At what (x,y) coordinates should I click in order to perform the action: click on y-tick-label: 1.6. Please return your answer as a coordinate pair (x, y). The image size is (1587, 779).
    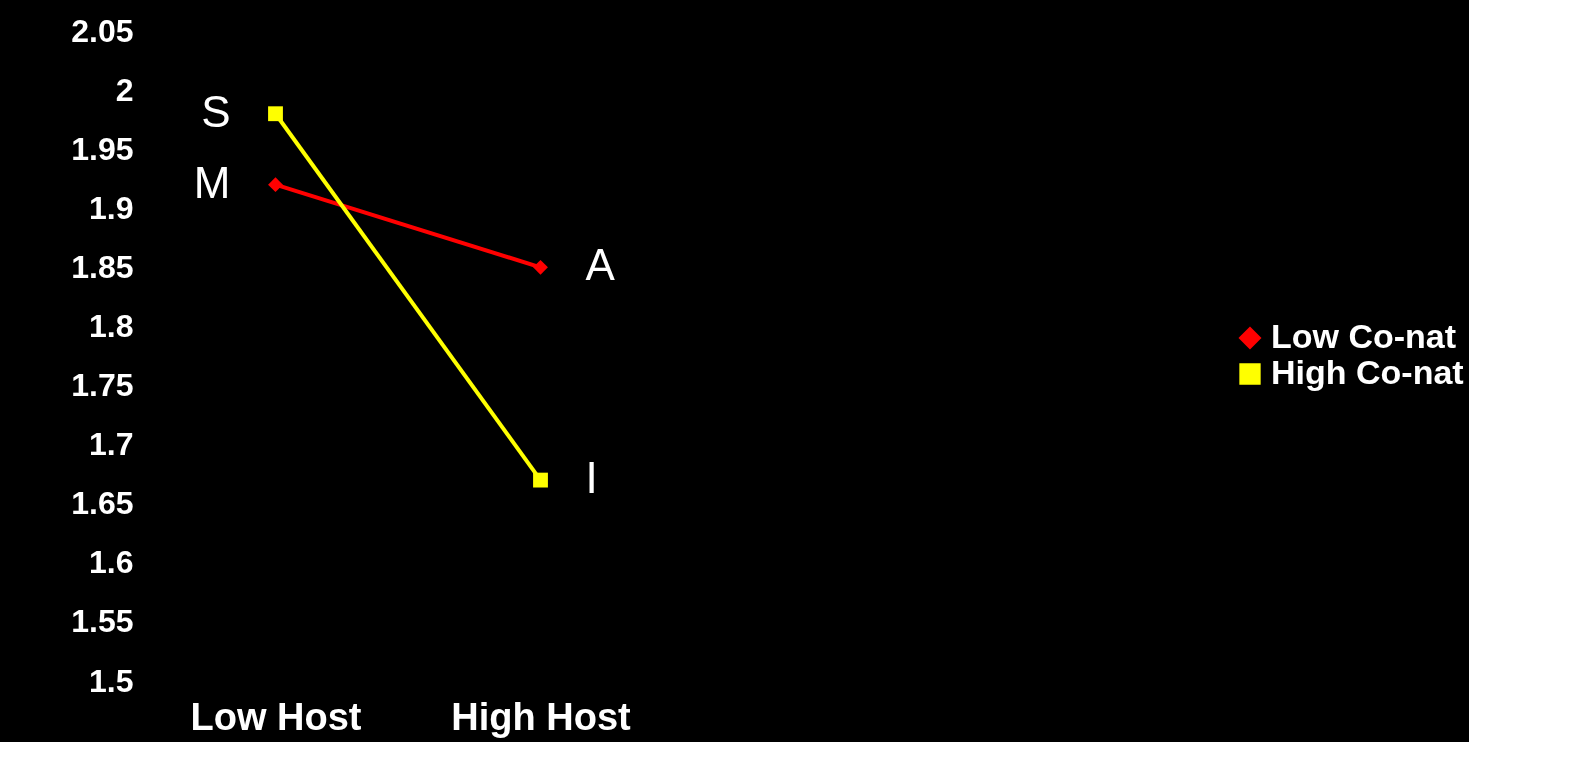
    Looking at the image, I should click on (111, 562).